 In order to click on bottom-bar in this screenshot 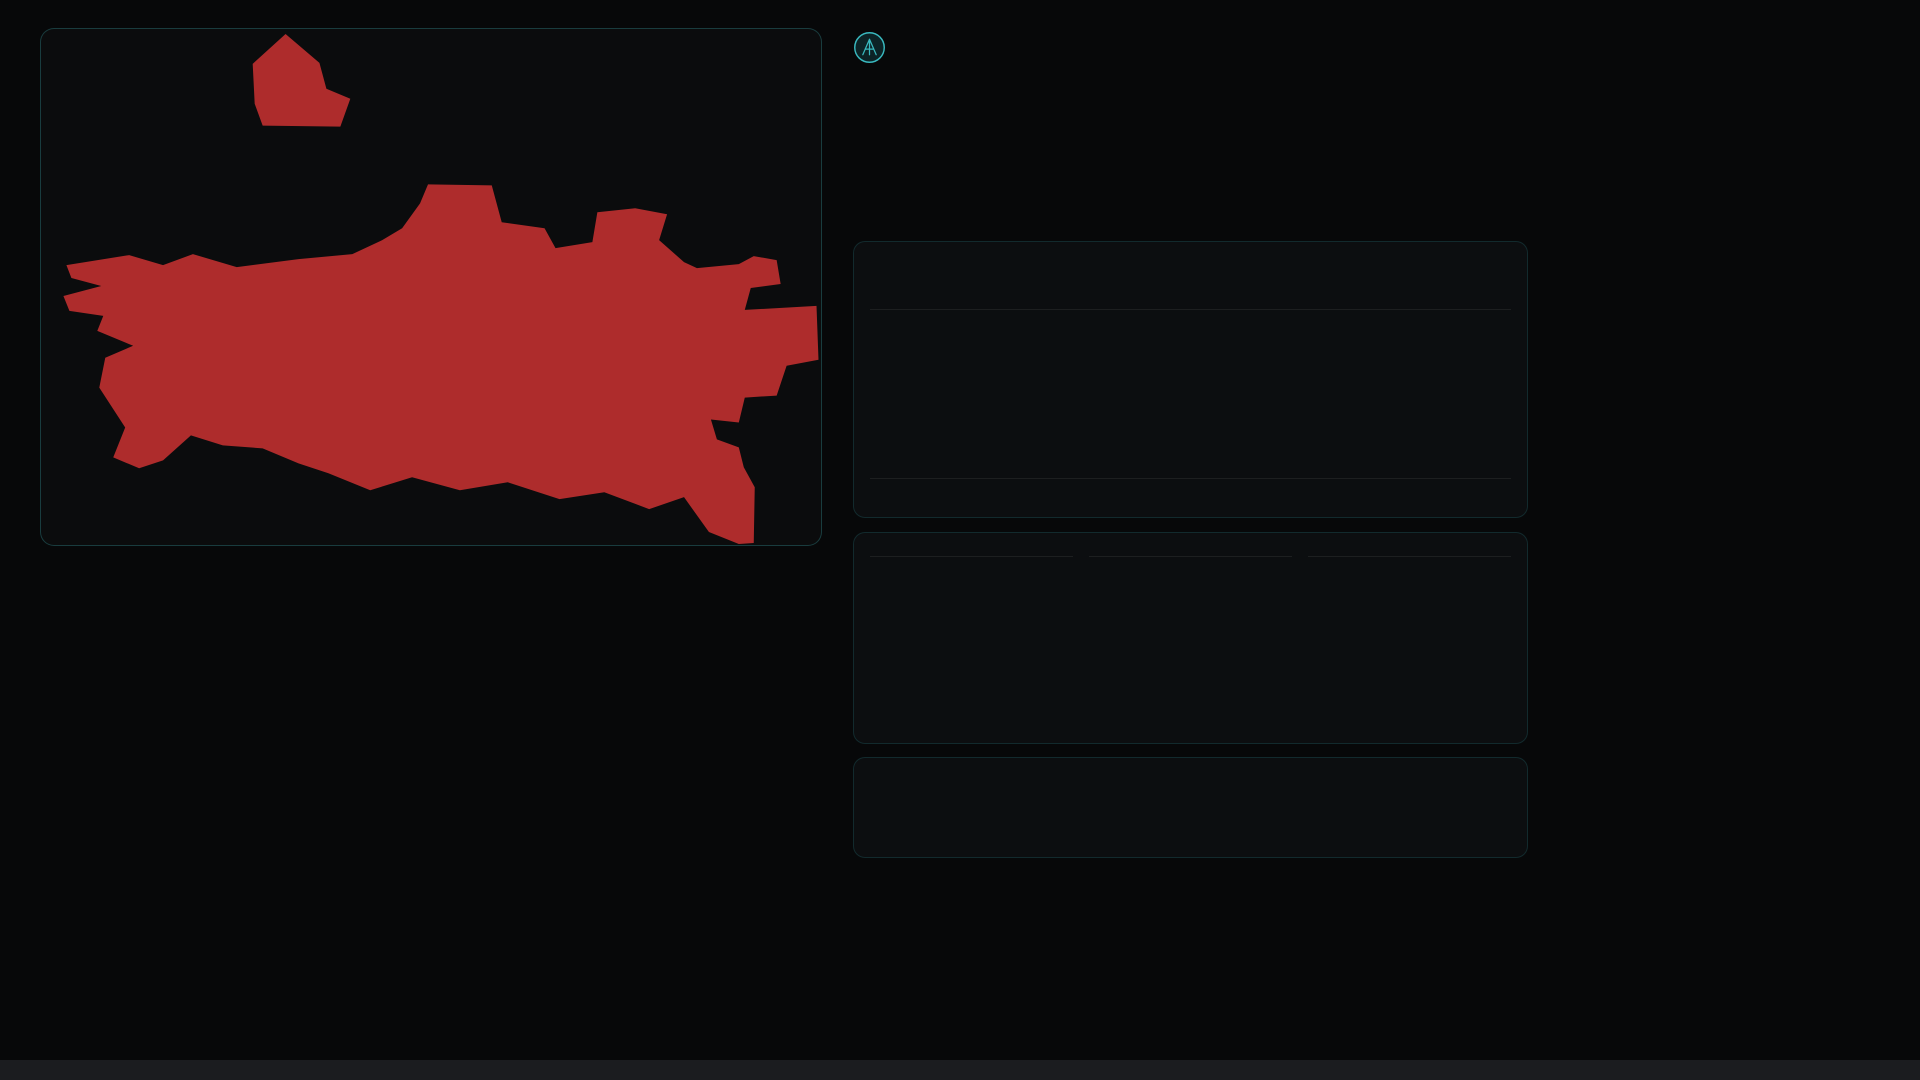, I will do `click(960, 1070)`.